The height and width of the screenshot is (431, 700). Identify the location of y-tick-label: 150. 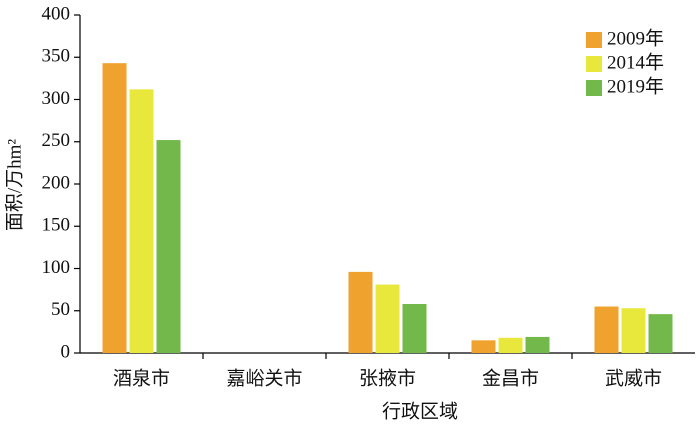
(56, 225).